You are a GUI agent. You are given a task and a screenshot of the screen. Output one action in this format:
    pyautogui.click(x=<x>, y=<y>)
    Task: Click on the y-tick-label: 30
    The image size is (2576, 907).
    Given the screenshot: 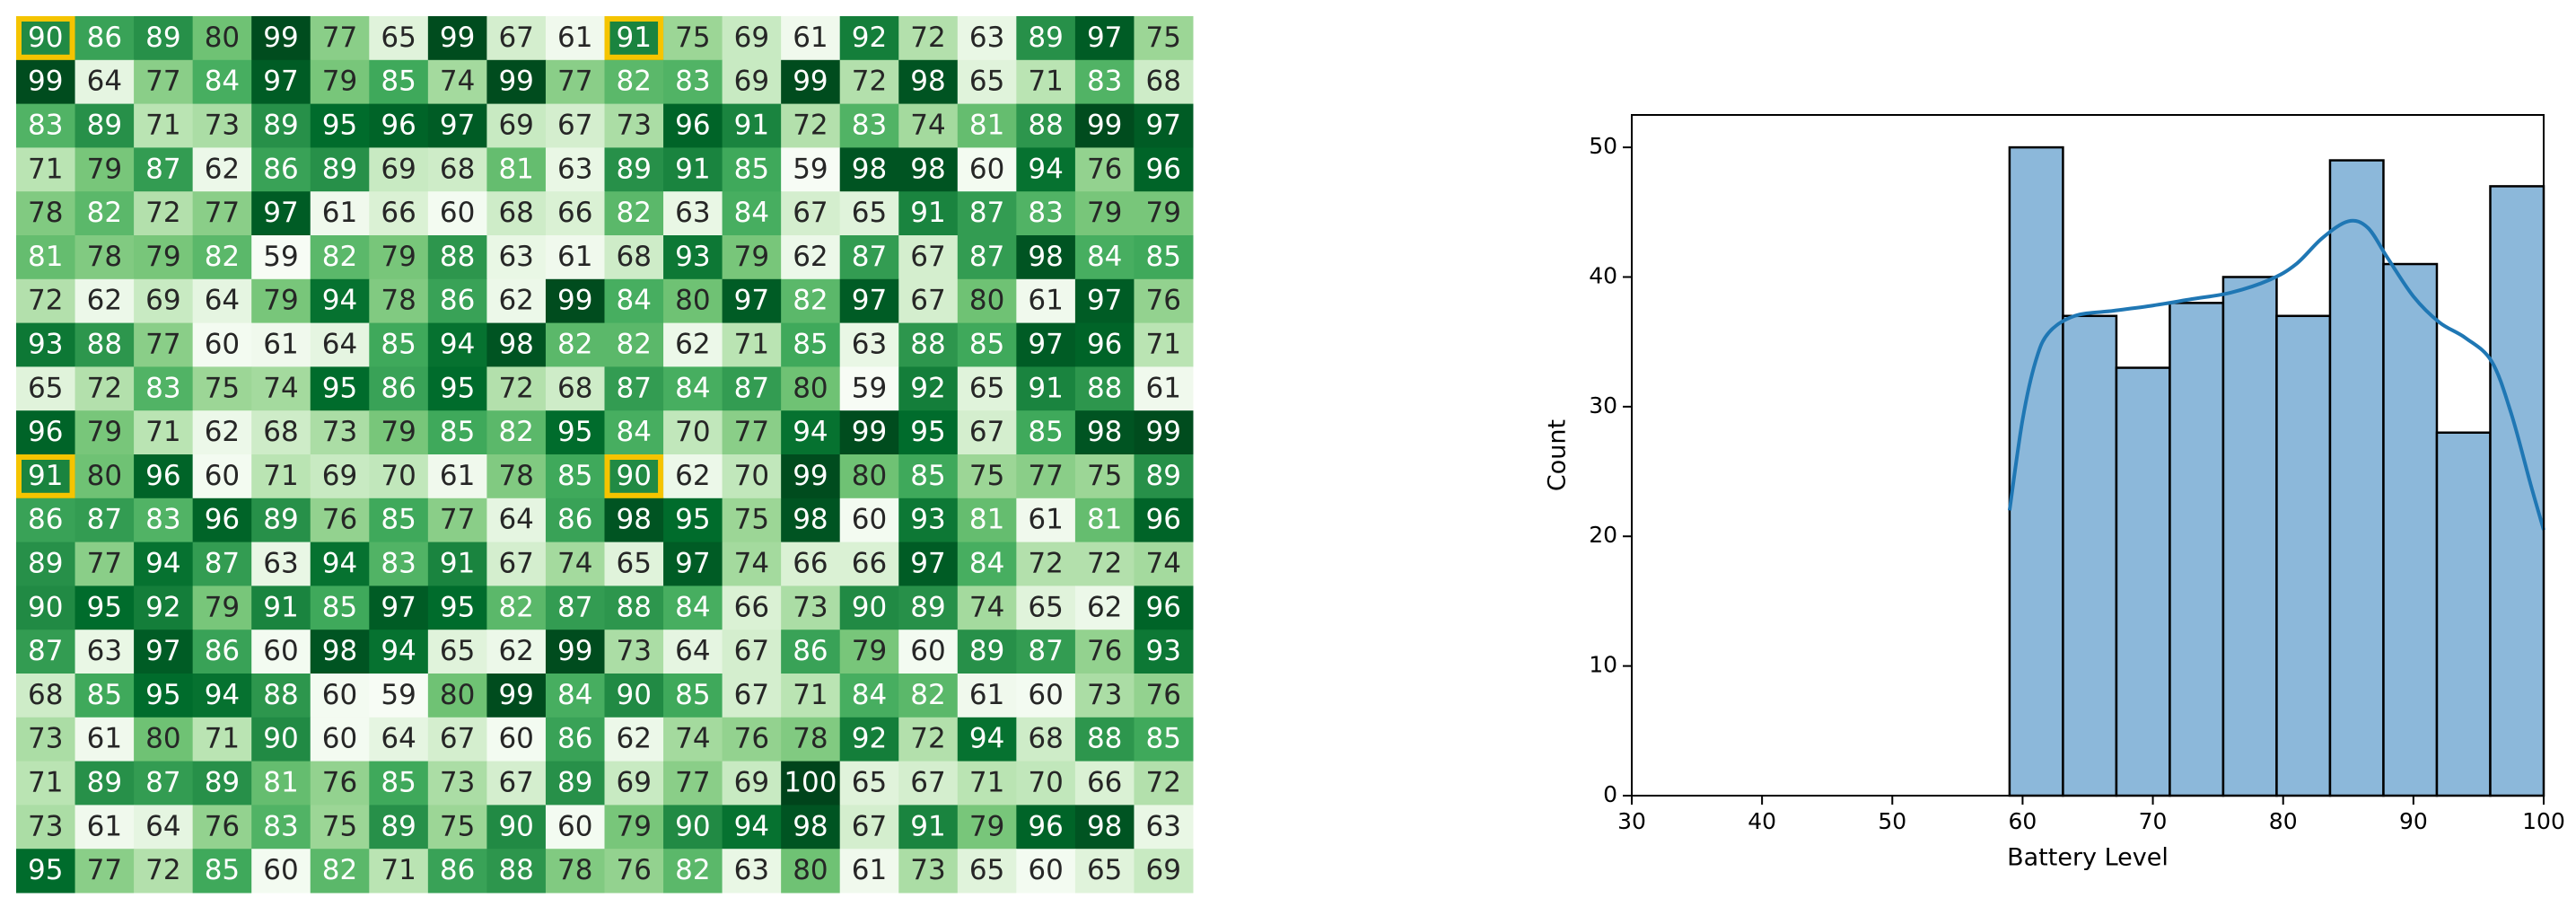 What is the action you would take?
    pyautogui.click(x=1603, y=405)
    